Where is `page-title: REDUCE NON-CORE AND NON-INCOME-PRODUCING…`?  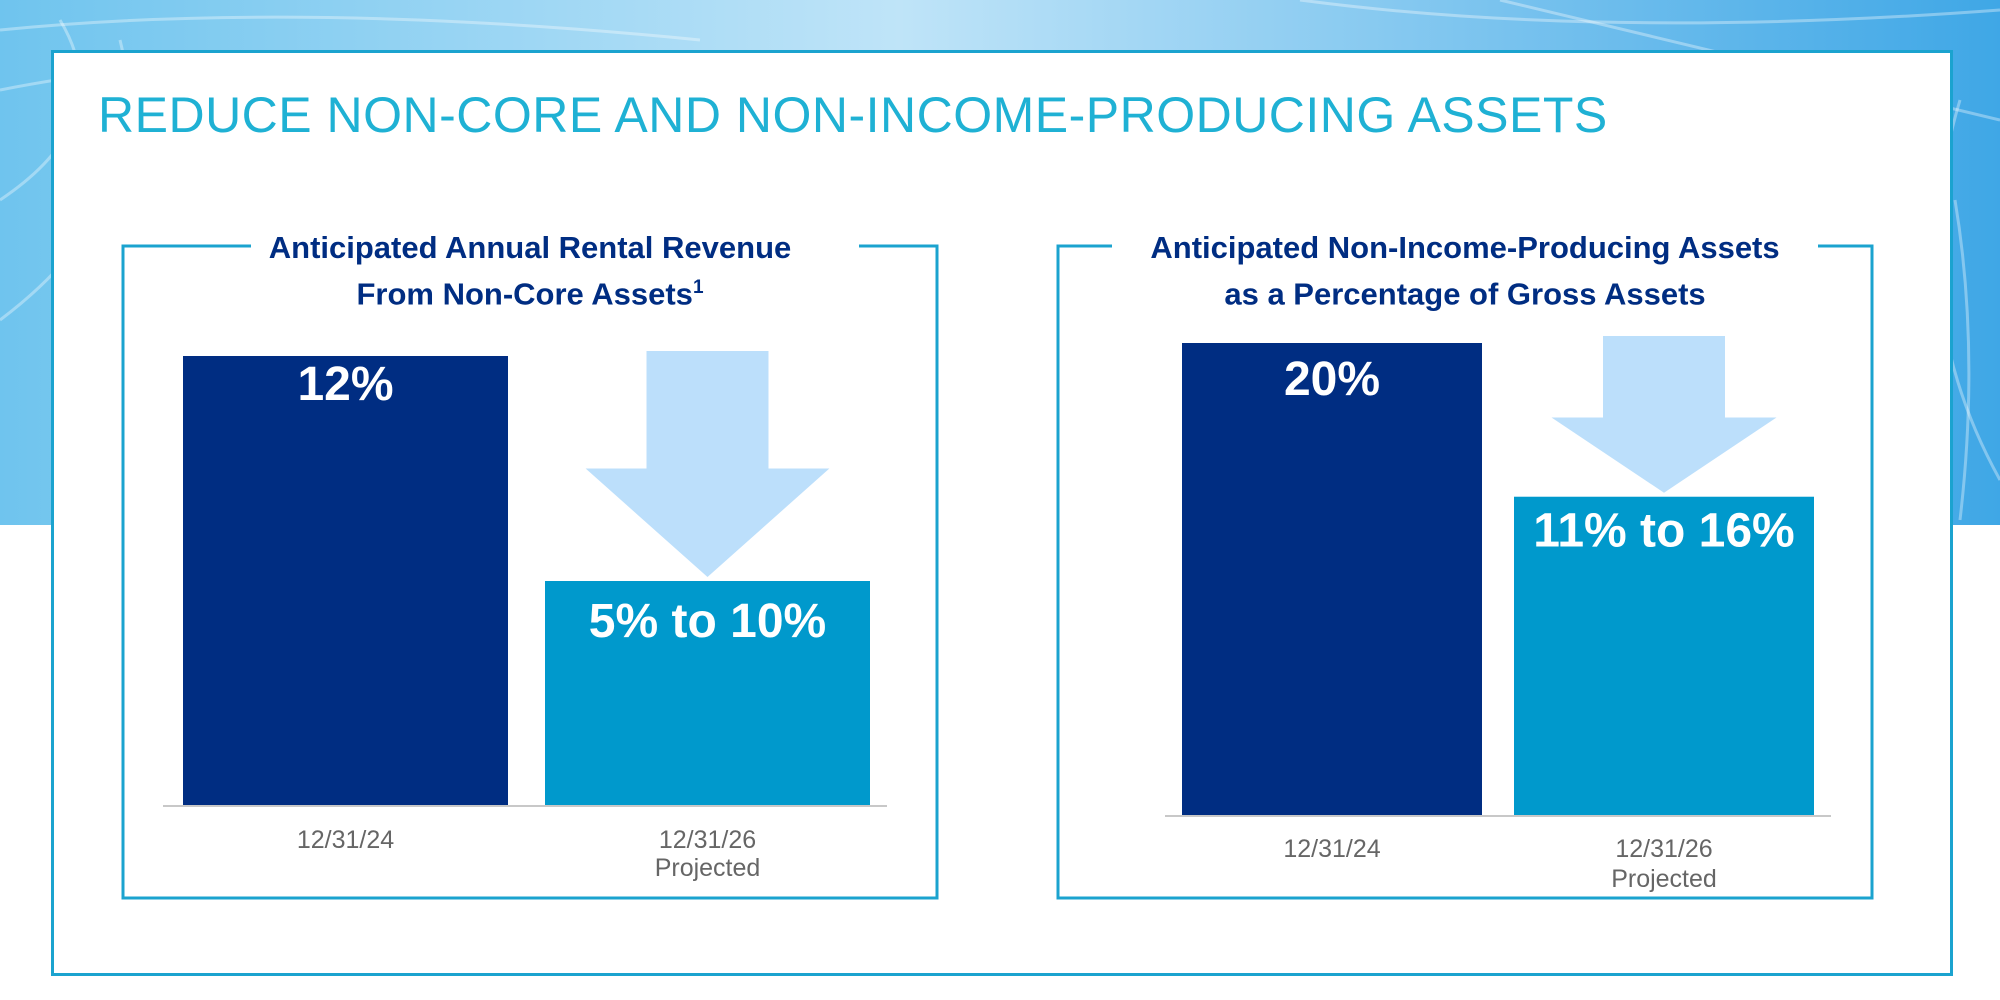
page-title: REDUCE NON-CORE AND NON-INCOME-PRODUCING… is located at coordinates (853, 115).